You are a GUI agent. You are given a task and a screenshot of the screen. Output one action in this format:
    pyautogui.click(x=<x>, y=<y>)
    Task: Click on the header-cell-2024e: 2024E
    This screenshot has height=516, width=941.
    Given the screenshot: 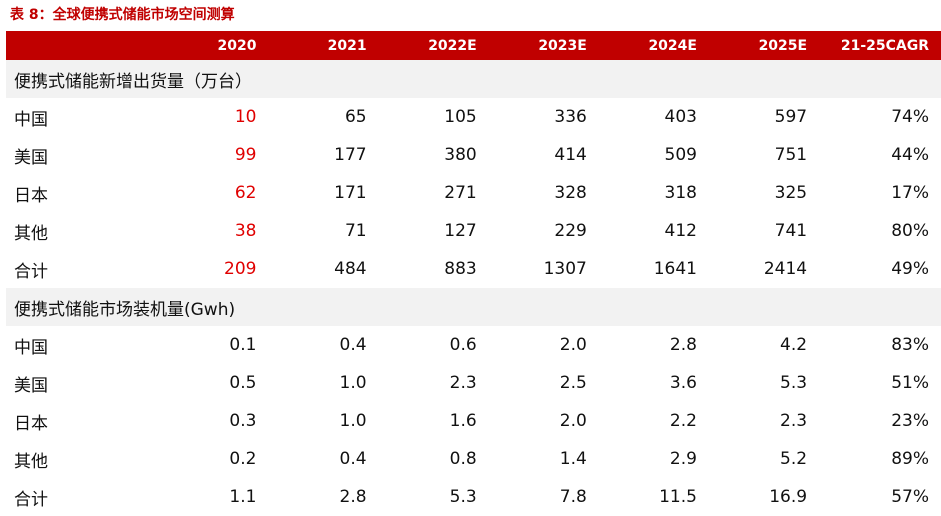 What is the action you would take?
    pyautogui.click(x=641, y=46)
    